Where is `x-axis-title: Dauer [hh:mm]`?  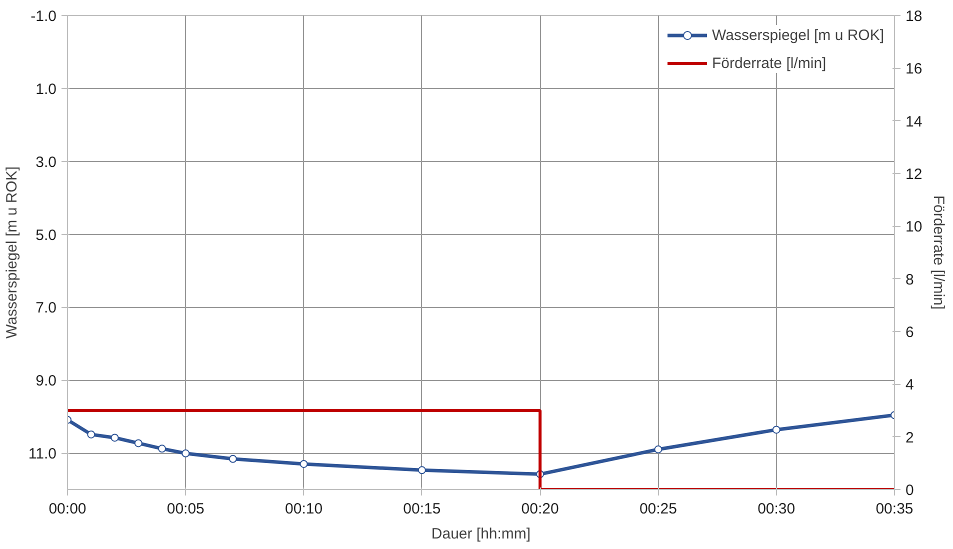 x-axis-title: Dauer [hh:mm] is located at coordinates (481, 534).